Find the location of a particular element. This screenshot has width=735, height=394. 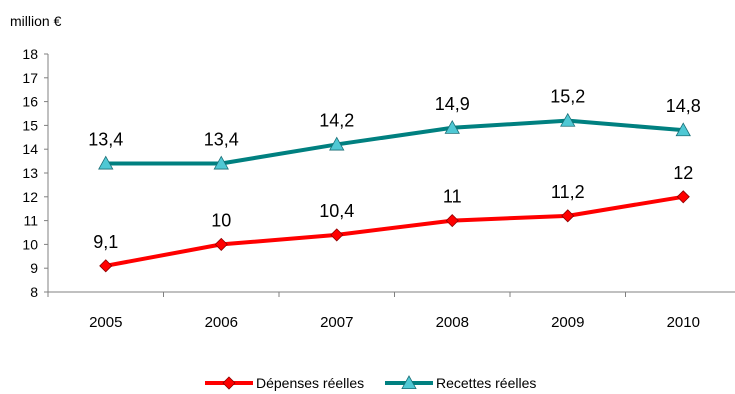

x-tick-label: 2007 is located at coordinates (336, 322).